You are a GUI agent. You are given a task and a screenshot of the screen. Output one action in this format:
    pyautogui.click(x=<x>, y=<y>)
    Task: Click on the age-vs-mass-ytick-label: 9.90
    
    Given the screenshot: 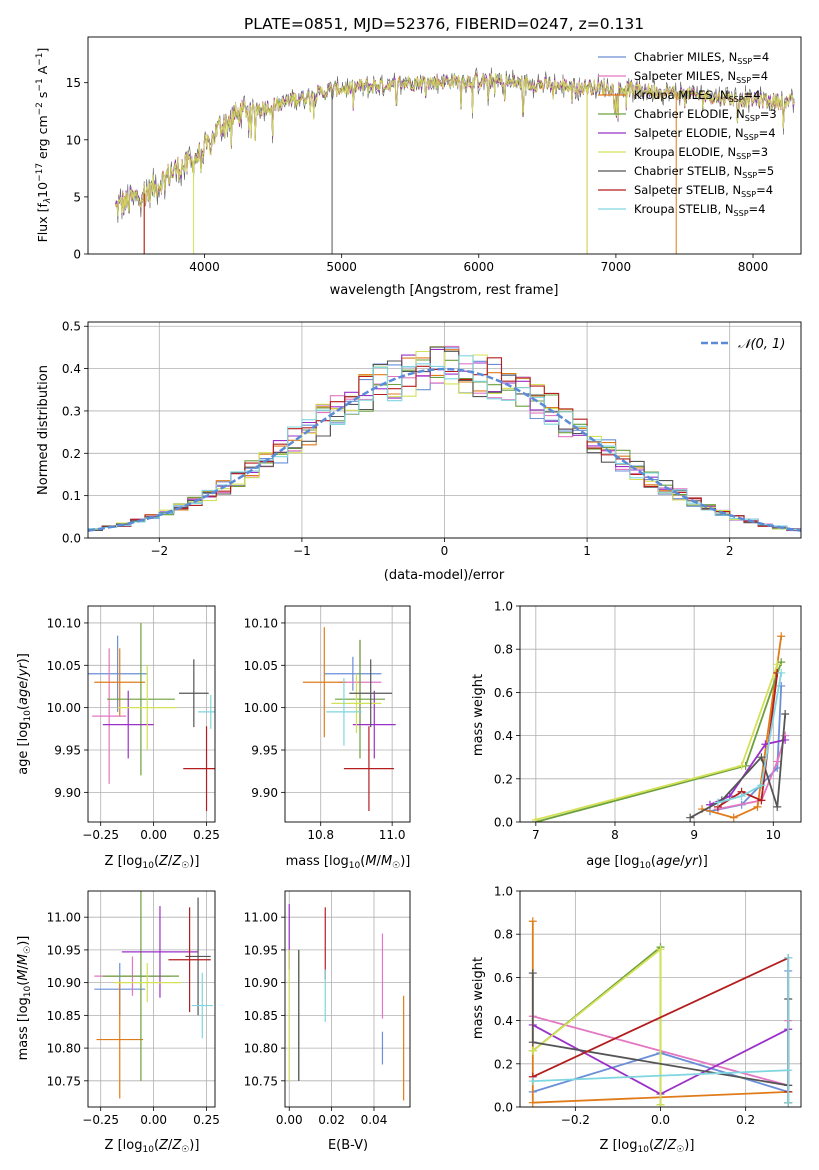 What is the action you would take?
    pyautogui.click(x=264, y=793)
    